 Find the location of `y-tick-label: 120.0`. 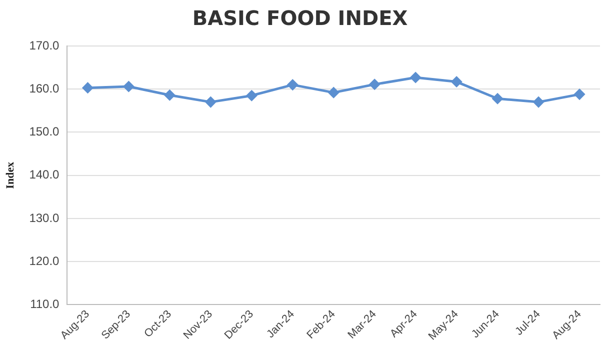

y-tick-label: 120.0 is located at coordinates (44, 261).